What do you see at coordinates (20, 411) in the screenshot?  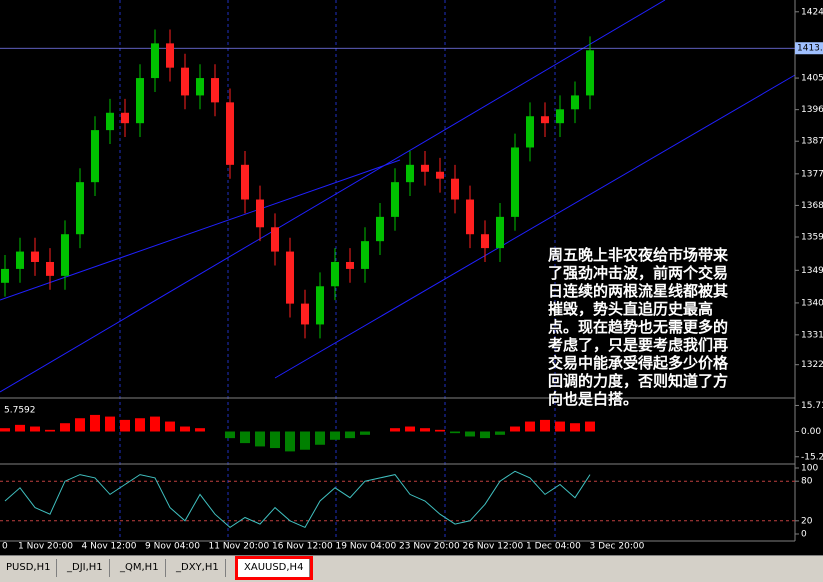 I see `indicator-value: 5.7592` at bounding box center [20, 411].